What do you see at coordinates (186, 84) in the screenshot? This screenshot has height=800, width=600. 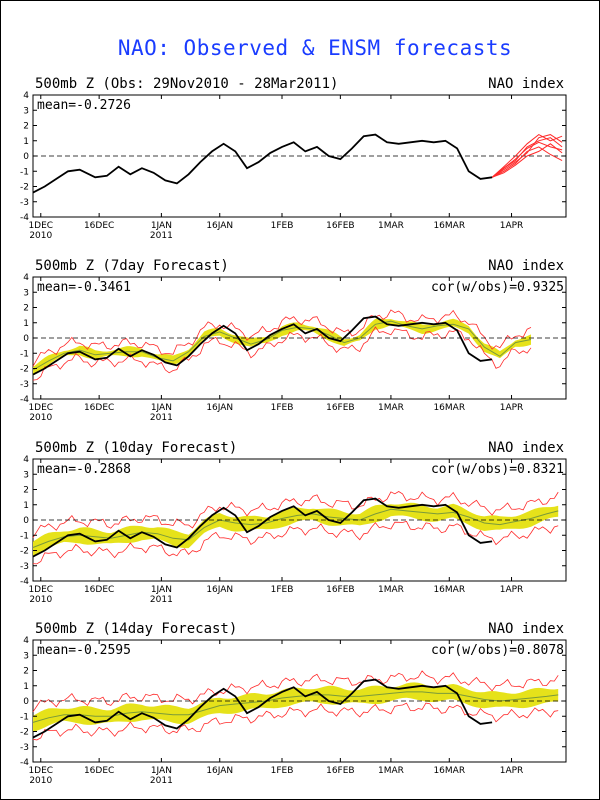 I see `panel-title: 500mb Z (Obs: 29Nov2010 - 28Mar2011)` at bounding box center [186, 84].